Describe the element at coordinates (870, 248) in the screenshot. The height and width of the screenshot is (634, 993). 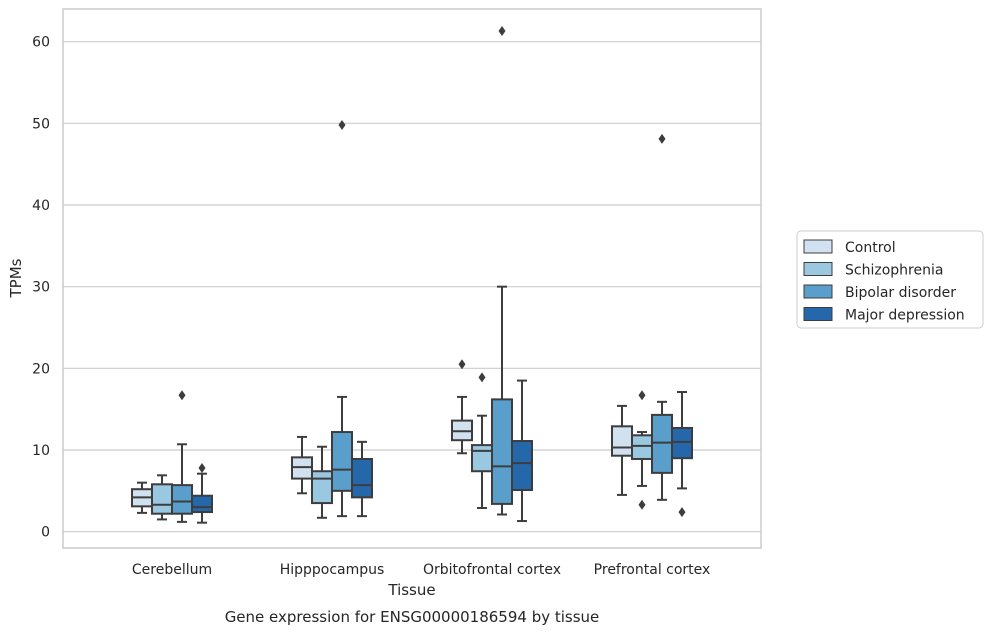
I see `legend-label: Control` at that location.